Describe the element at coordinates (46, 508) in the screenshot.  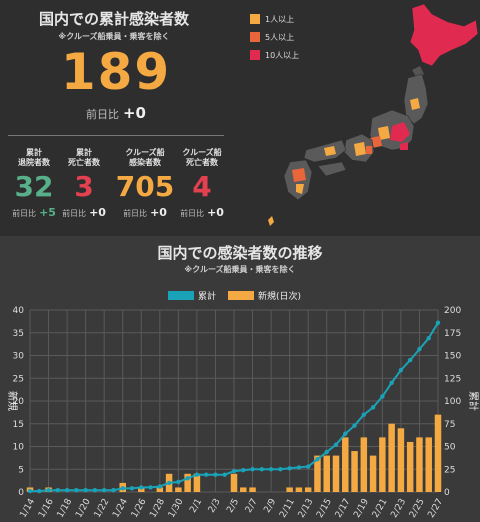
I see `x-tick-label: 1/16` at that location.